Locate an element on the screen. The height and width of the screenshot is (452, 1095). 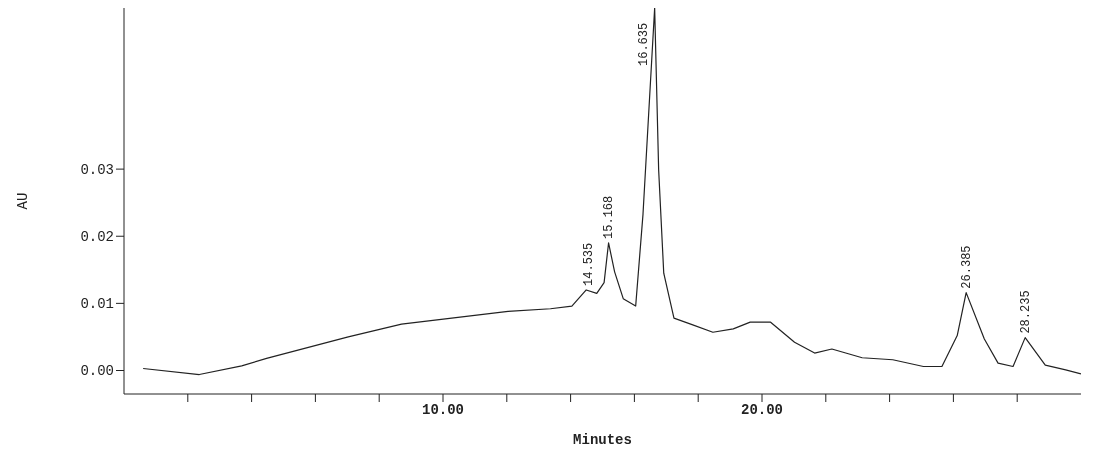
annotation: 15.168 is located at coordinates (608, 217).